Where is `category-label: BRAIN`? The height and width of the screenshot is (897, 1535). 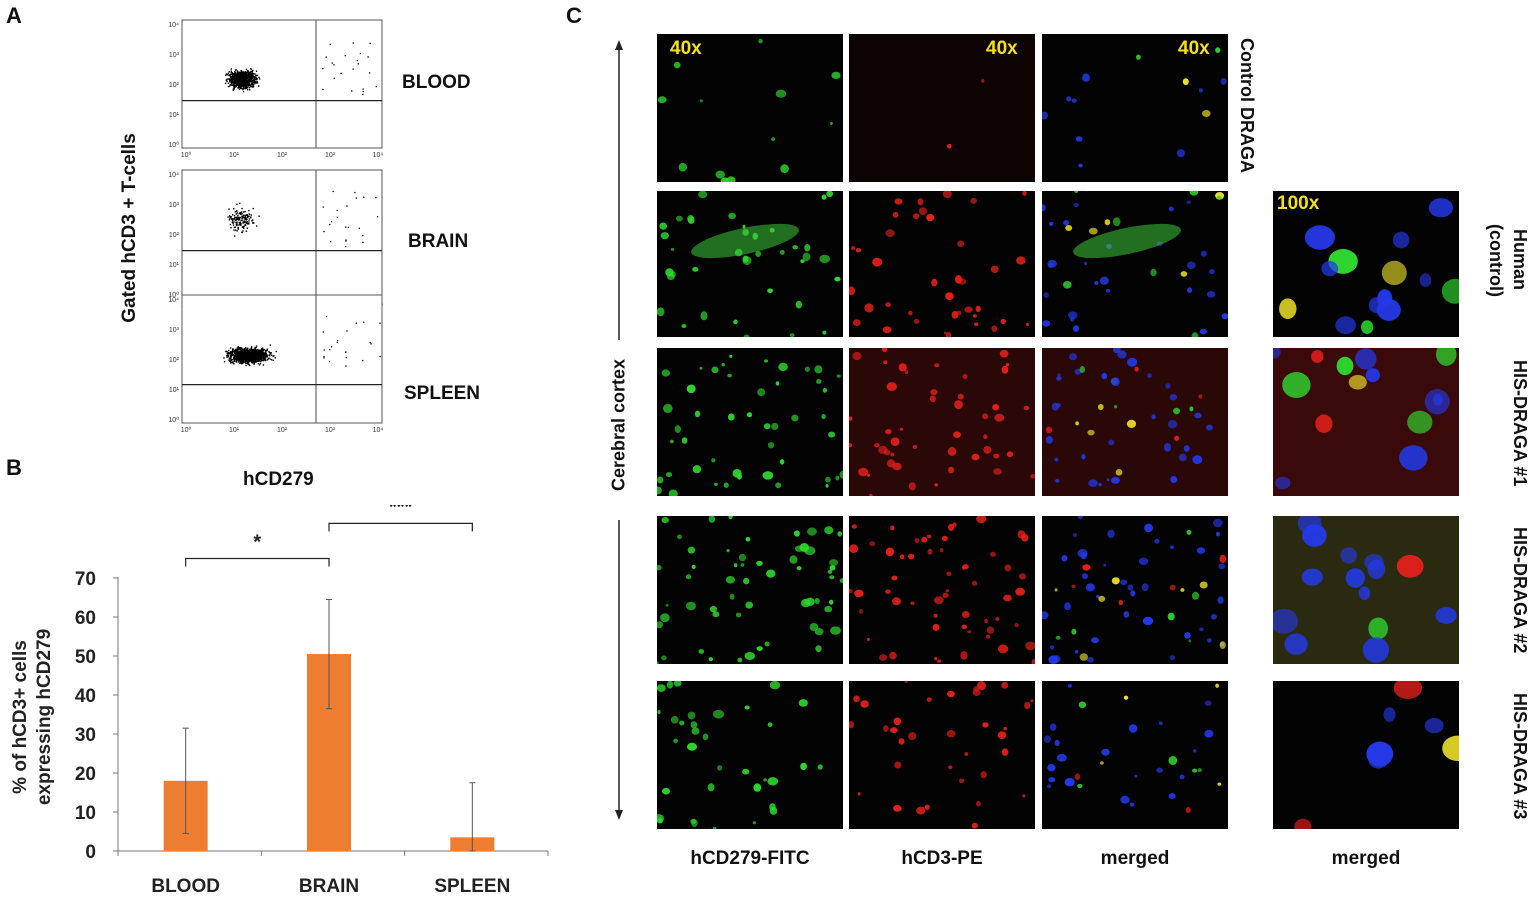
category-label: BRAIN is located at coordinates (329, 886).